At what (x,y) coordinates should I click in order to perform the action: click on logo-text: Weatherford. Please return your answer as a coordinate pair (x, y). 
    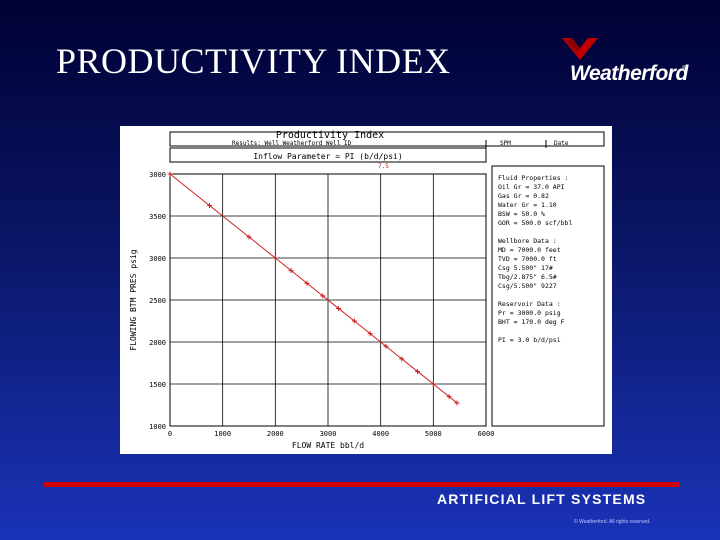
    Looking at the image, I should click on (629, 73).